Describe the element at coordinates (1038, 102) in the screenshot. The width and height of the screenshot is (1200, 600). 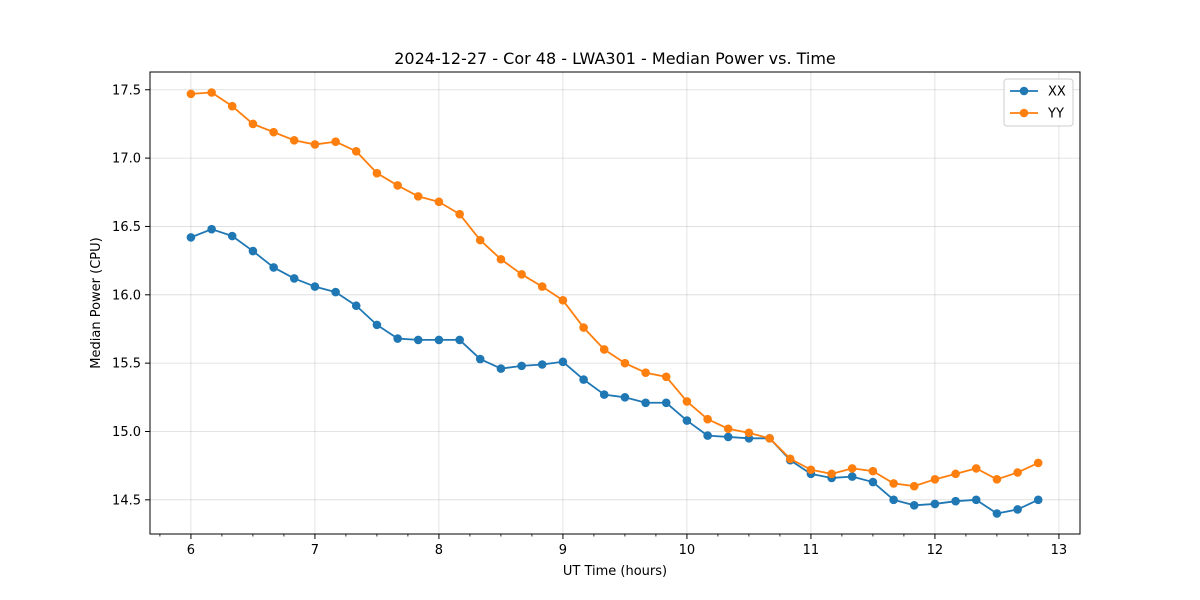
I see `legend: XX YY` at that location.